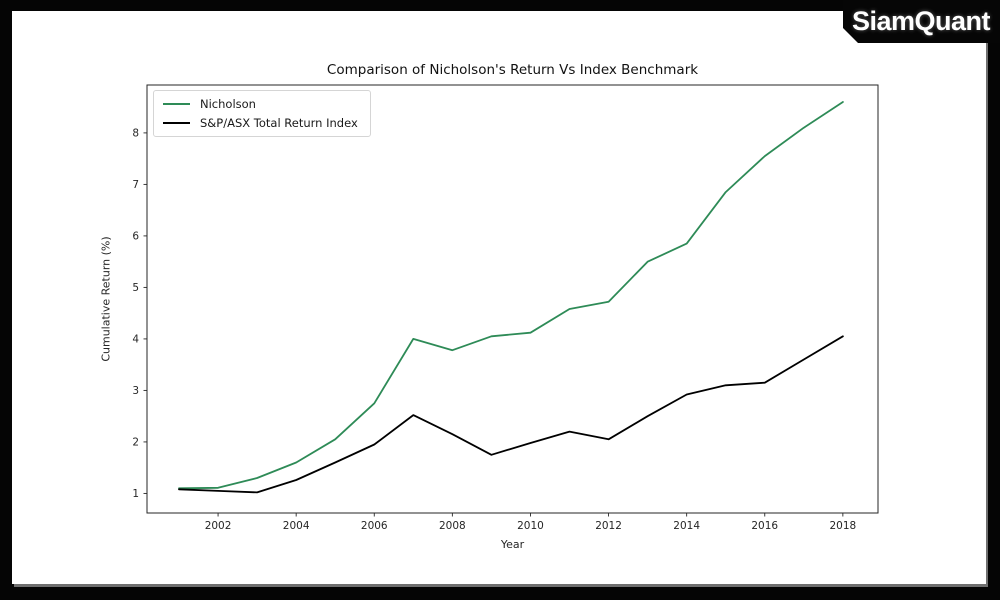 This screenshot has width=1000, height=600. What do you see at coordinates (135, 339) in the screenshot?
I see `y-tick-label: 4` at bounding box center [135, 339].